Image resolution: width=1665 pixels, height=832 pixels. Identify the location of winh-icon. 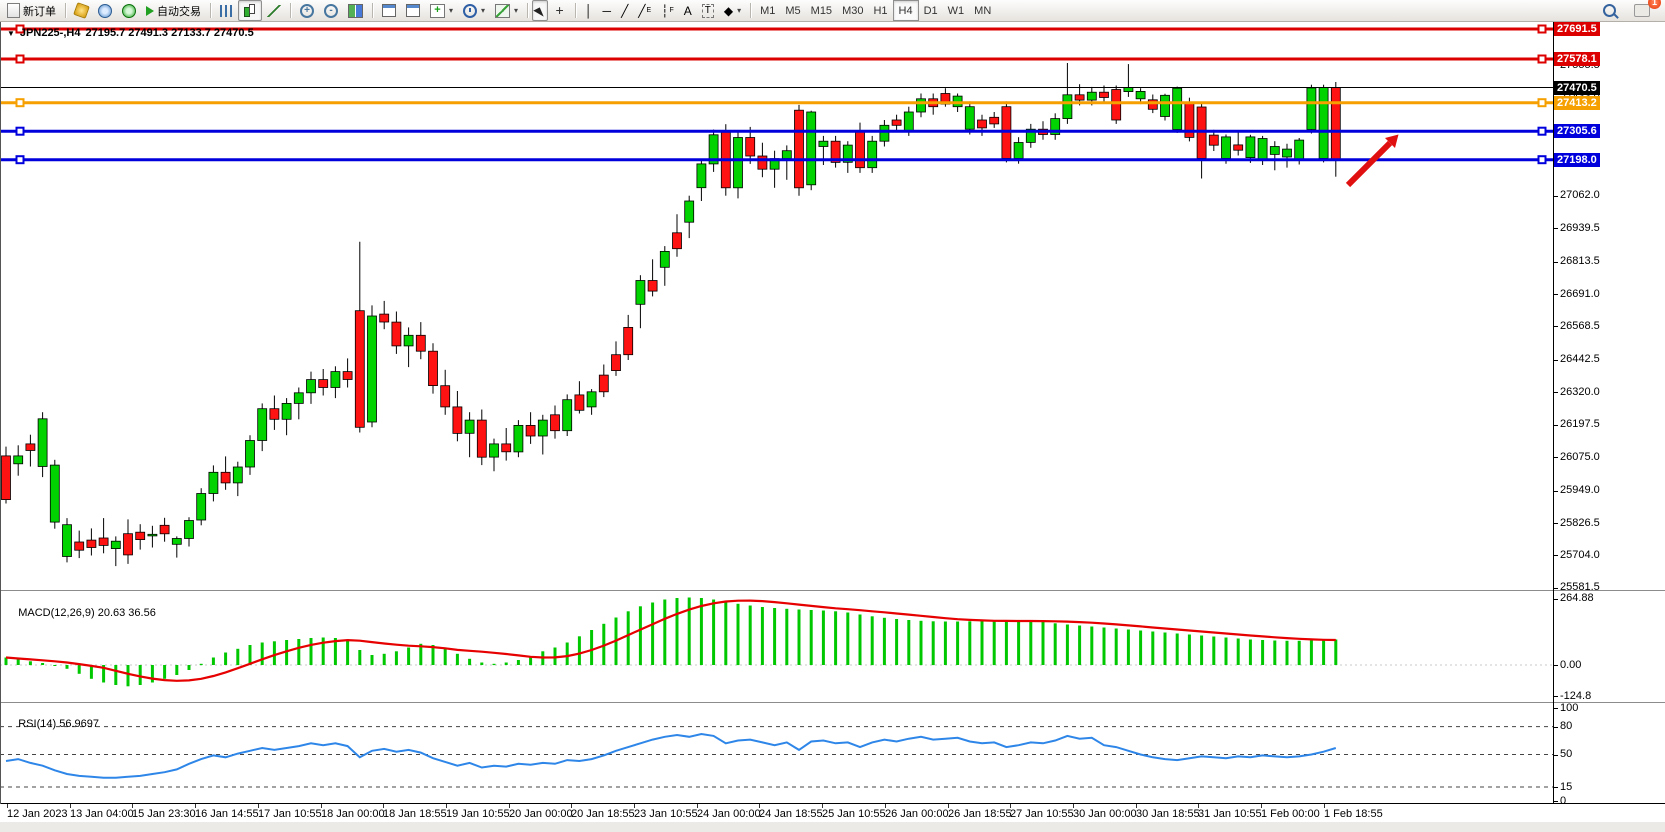
(413, 10).